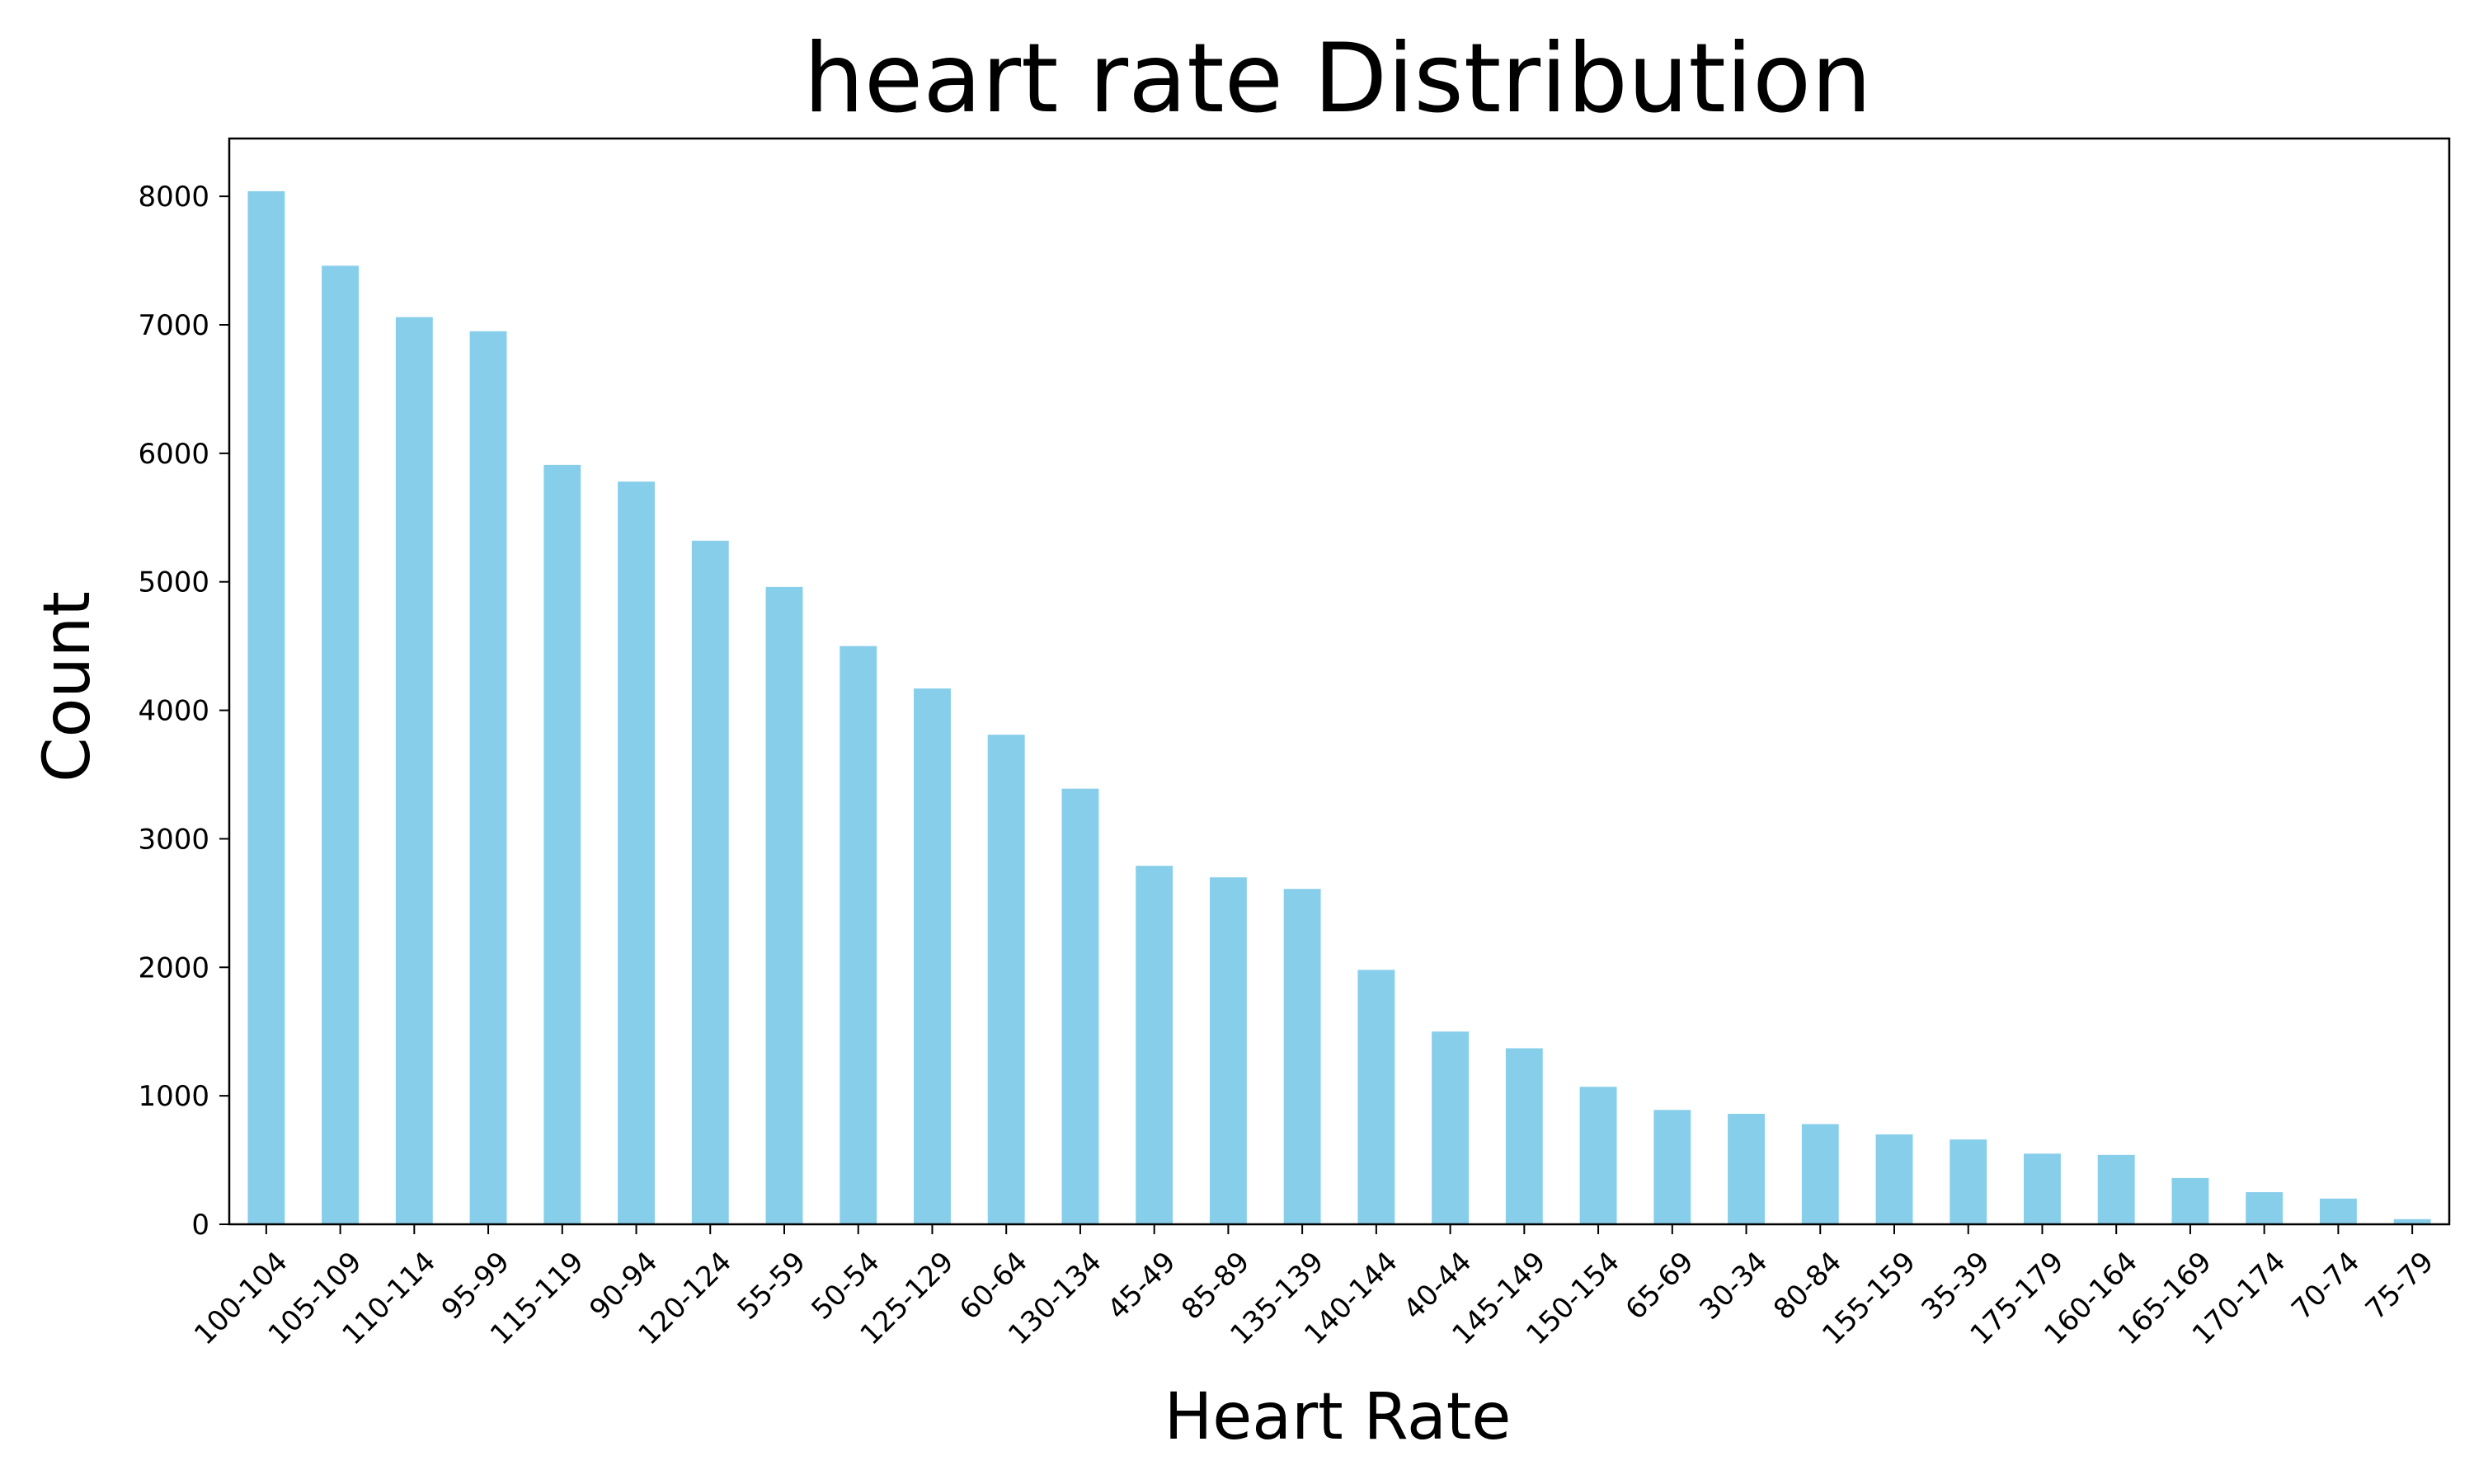  I want to click on x-axis-label: Heart Rate, so click(1338, 1417).